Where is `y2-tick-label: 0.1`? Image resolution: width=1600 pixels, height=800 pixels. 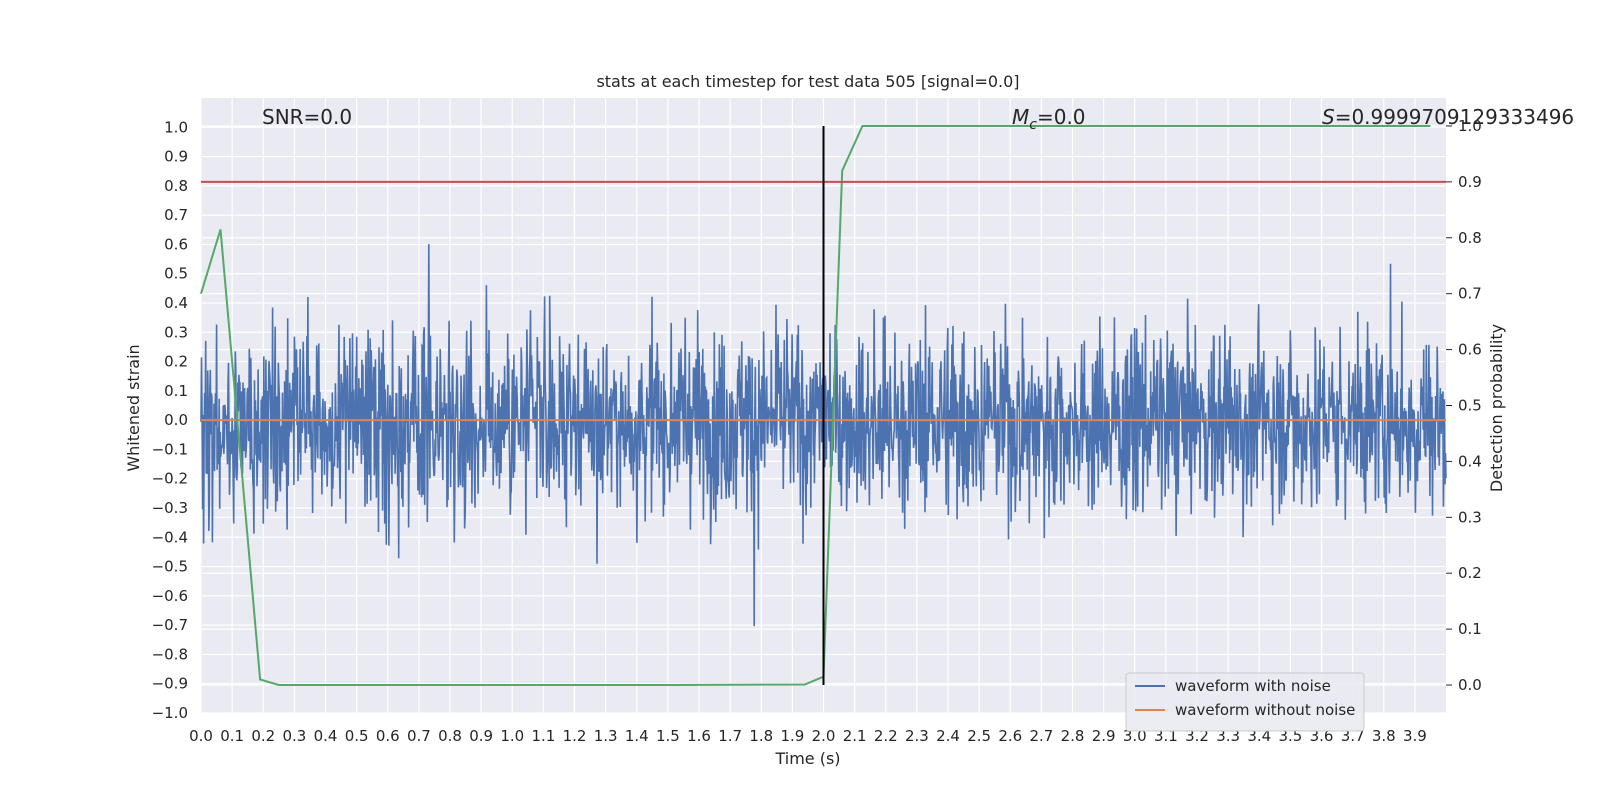 y2-tick-label: 0.1 is located at coordinates (1470, 629).